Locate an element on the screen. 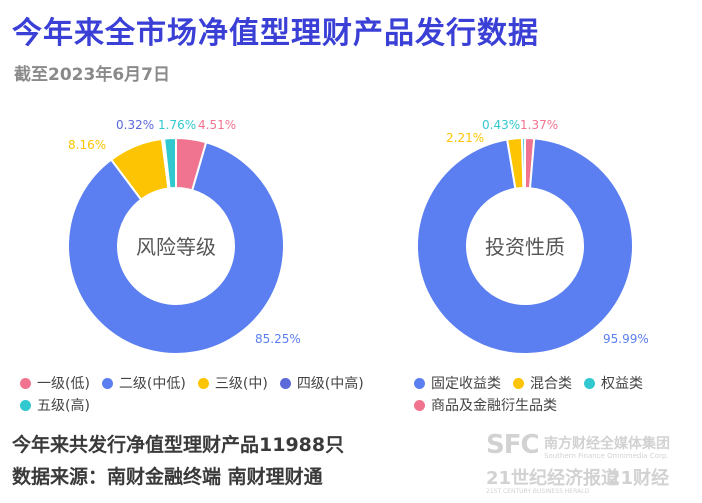 Image resolution: width=702 pixels, height=503 pixels. legend-item: 商品及金融衍生品类 is located at coordinates (485, 405).